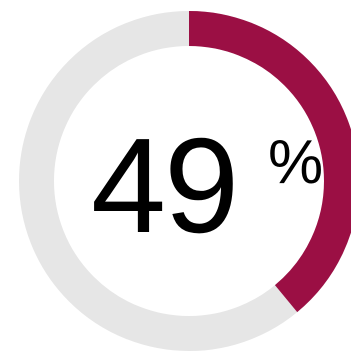 The height and width of the screenshot is (352, 351). Describe the element at coordinates (296, 162) in the screenshot. I see `percent-sign: %` at that location.